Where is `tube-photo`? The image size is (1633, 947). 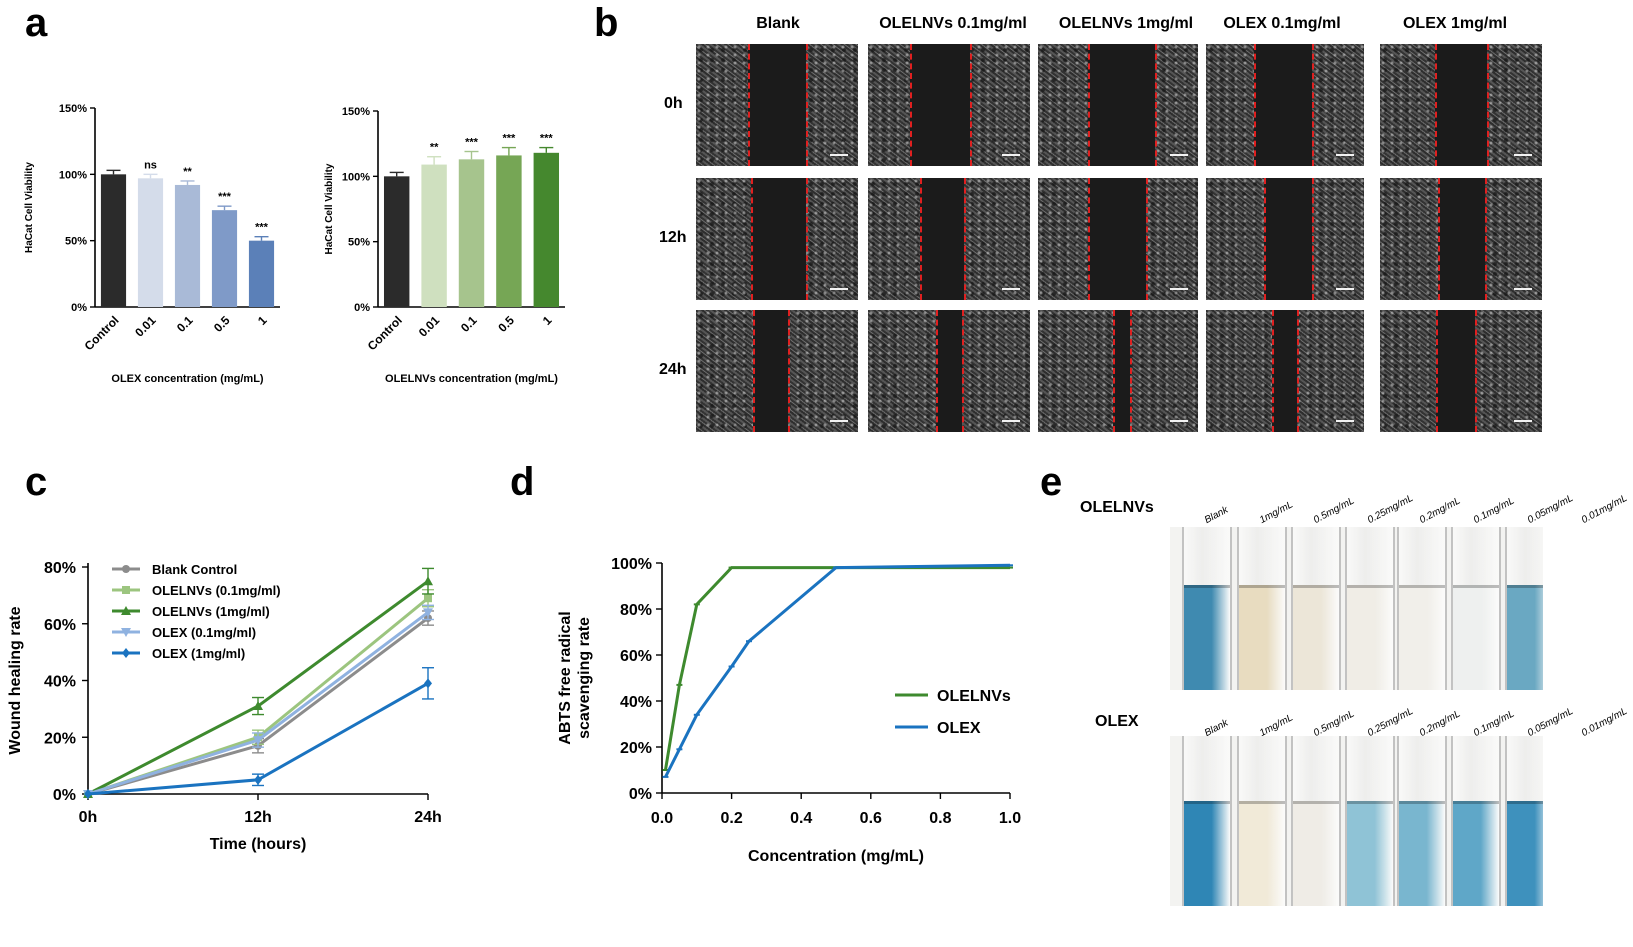 tube-photo is located at coordinates (1356, 608).